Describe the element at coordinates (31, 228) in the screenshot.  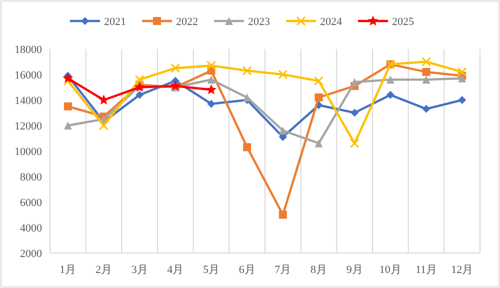
I see `y-tick-label: 4000` at that location.